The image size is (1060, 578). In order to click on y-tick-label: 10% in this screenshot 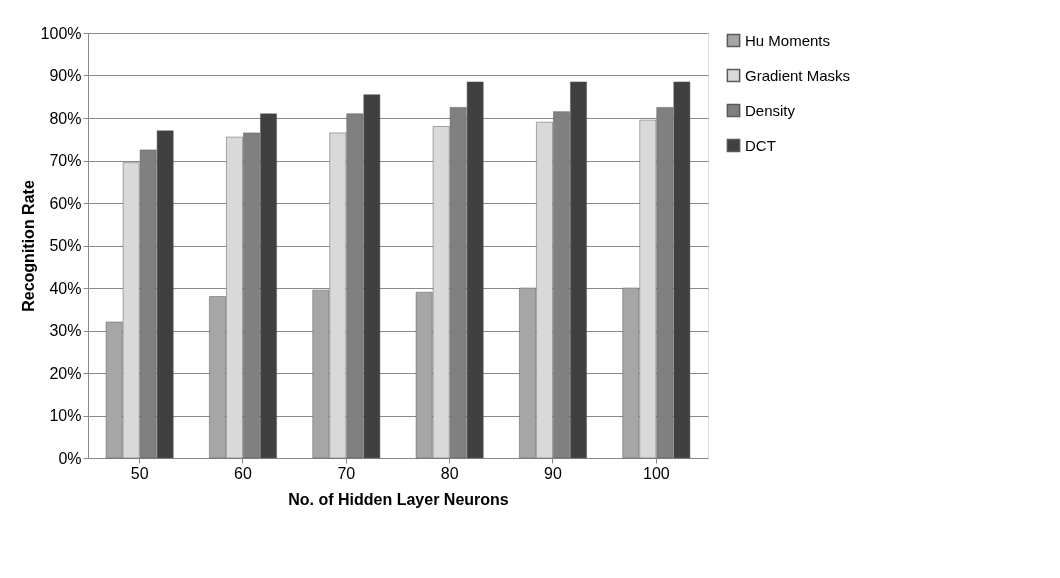, I will do `click(65, 415)`.